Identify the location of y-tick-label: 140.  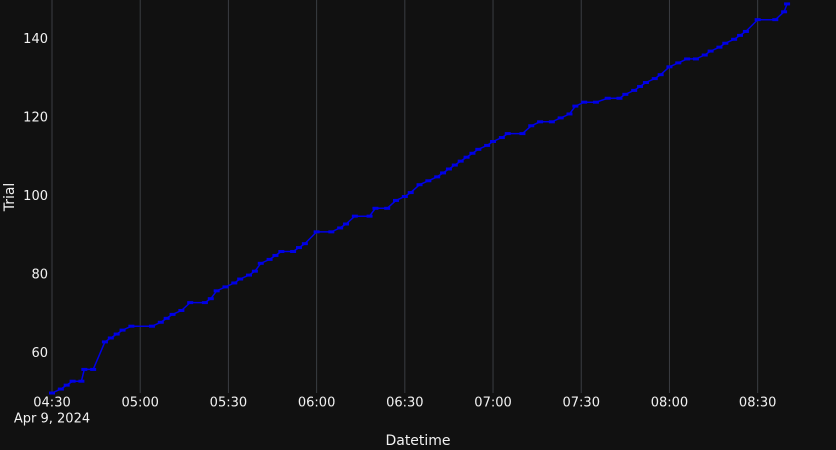
(35, 39).